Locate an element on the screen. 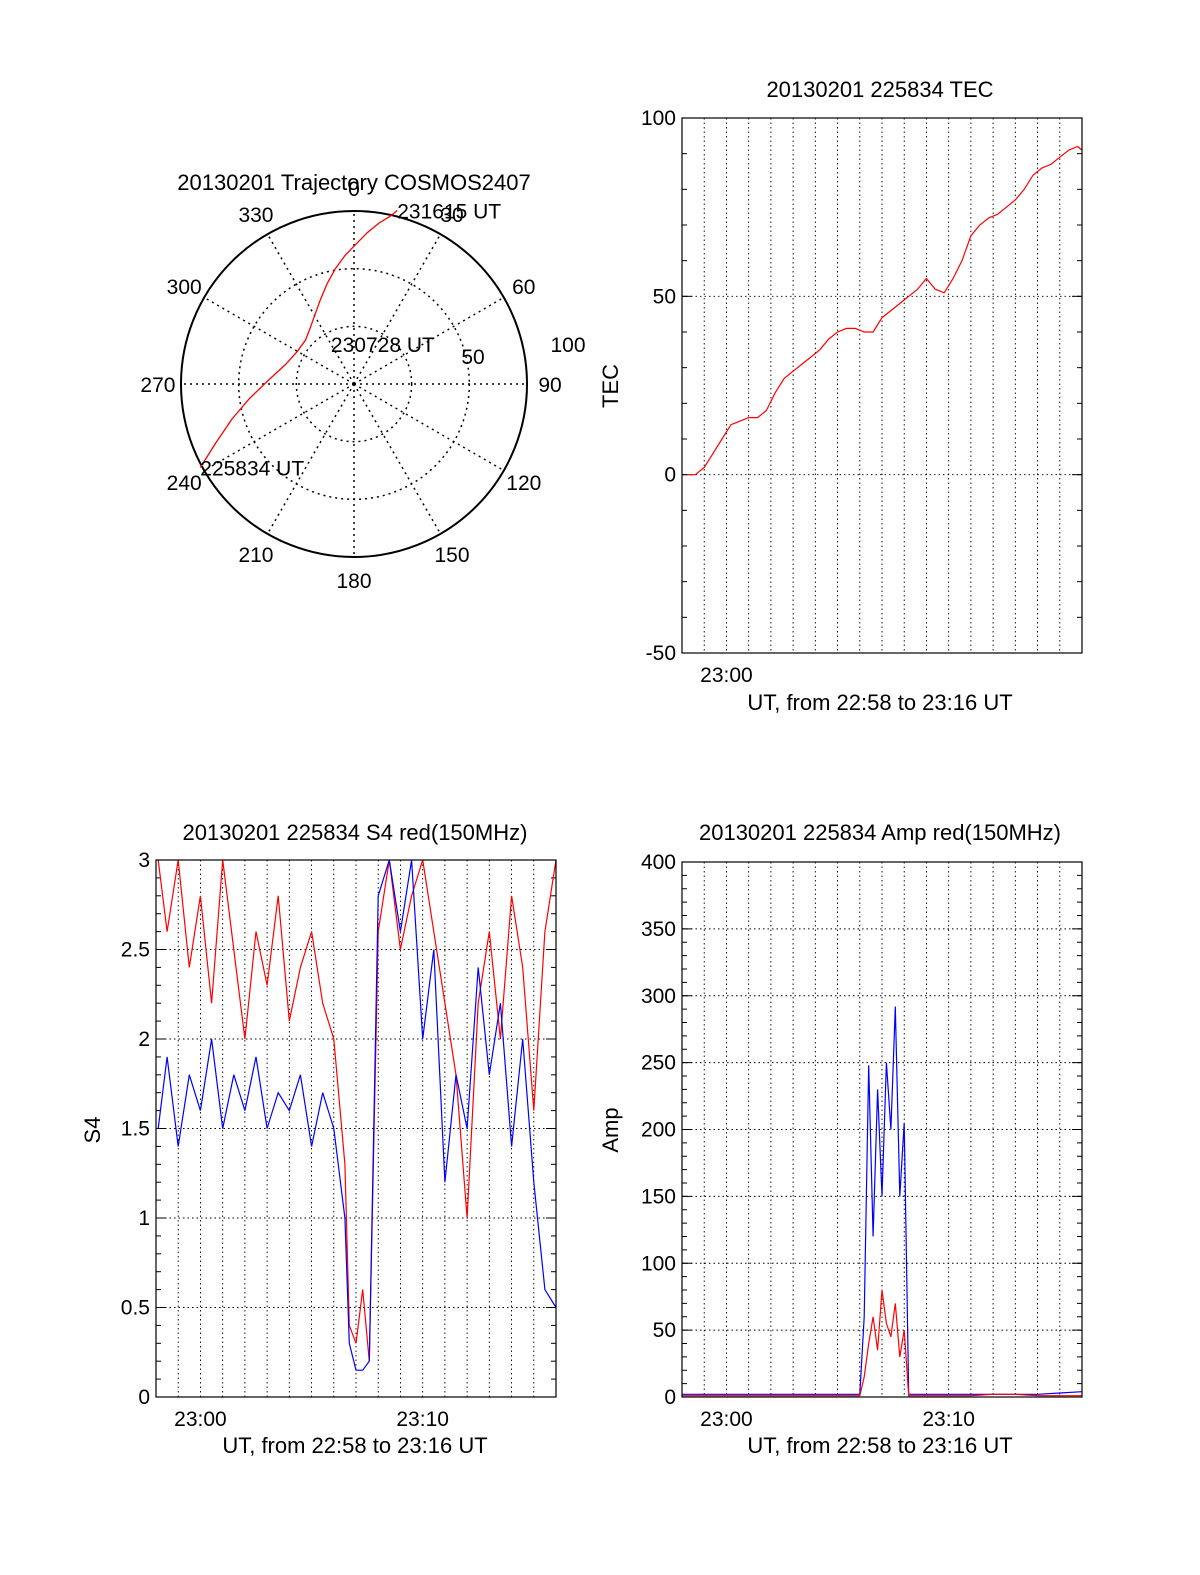 The width and height of the screenshot is (1200, 1575). amp-frame is located at coordinates (882, 1129).